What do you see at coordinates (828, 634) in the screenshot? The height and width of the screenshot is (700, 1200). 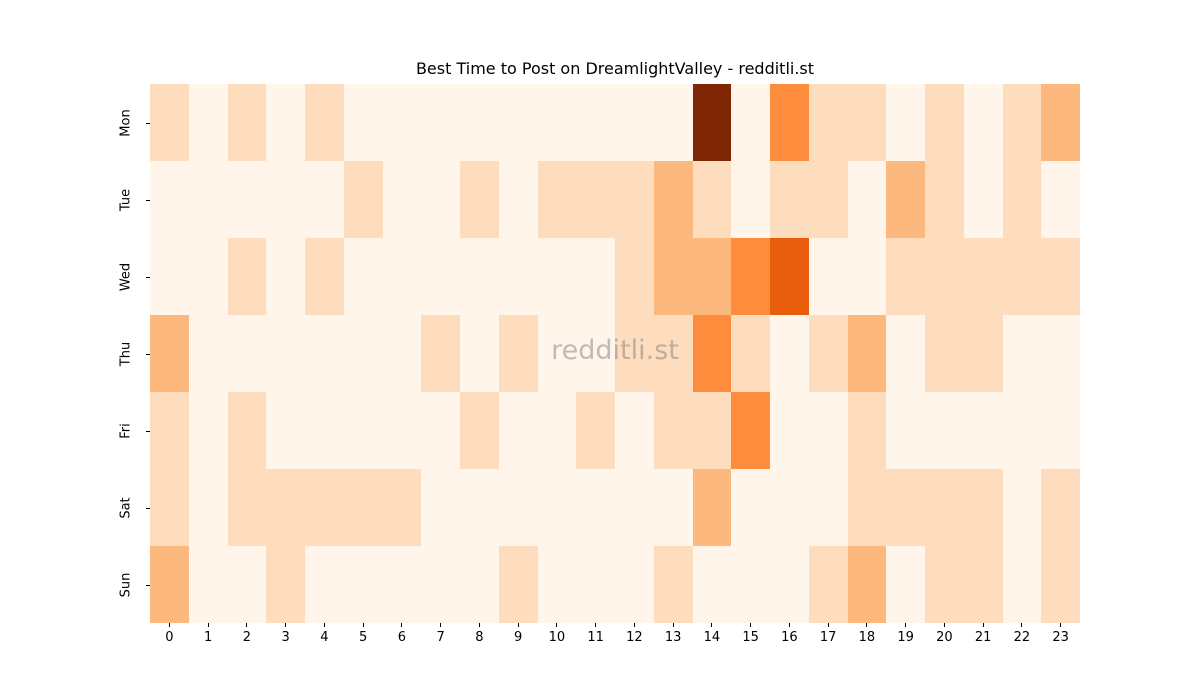 I see `x-tick-label: 17` at bounding box center [828, 634].